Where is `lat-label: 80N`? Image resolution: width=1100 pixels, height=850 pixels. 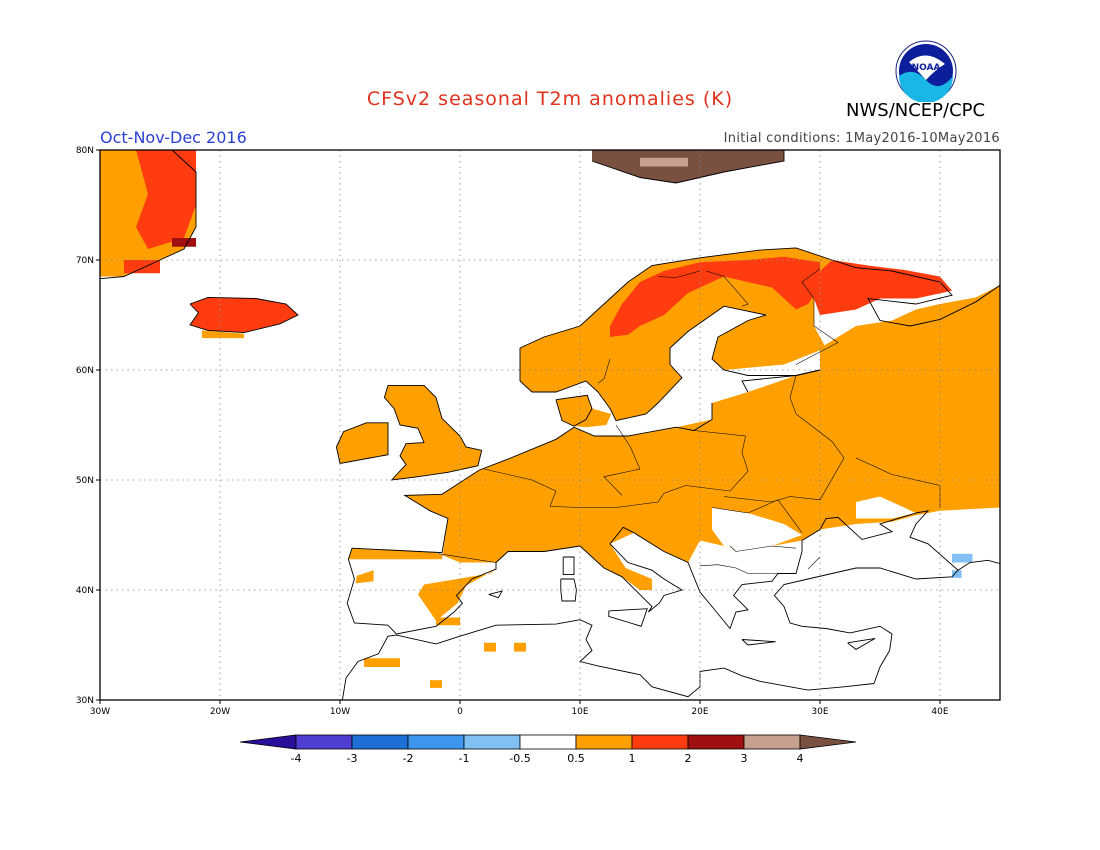
lat-label: 80N is located at coordinates (85, 151).